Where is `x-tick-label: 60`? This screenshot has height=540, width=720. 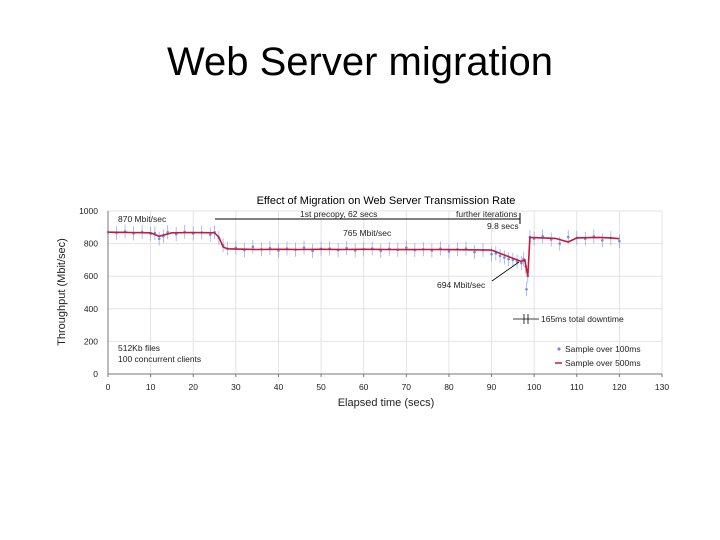
x-tick-label: 60 is located at coordinates (364, 387).